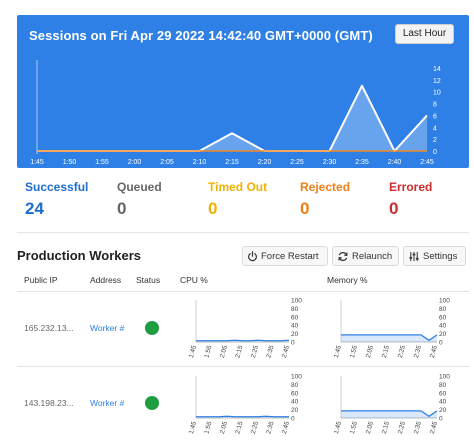  What do you see at coordinates (252, 255) in the screenshot?
I see `power-icon` at bounding box center [252, 255].